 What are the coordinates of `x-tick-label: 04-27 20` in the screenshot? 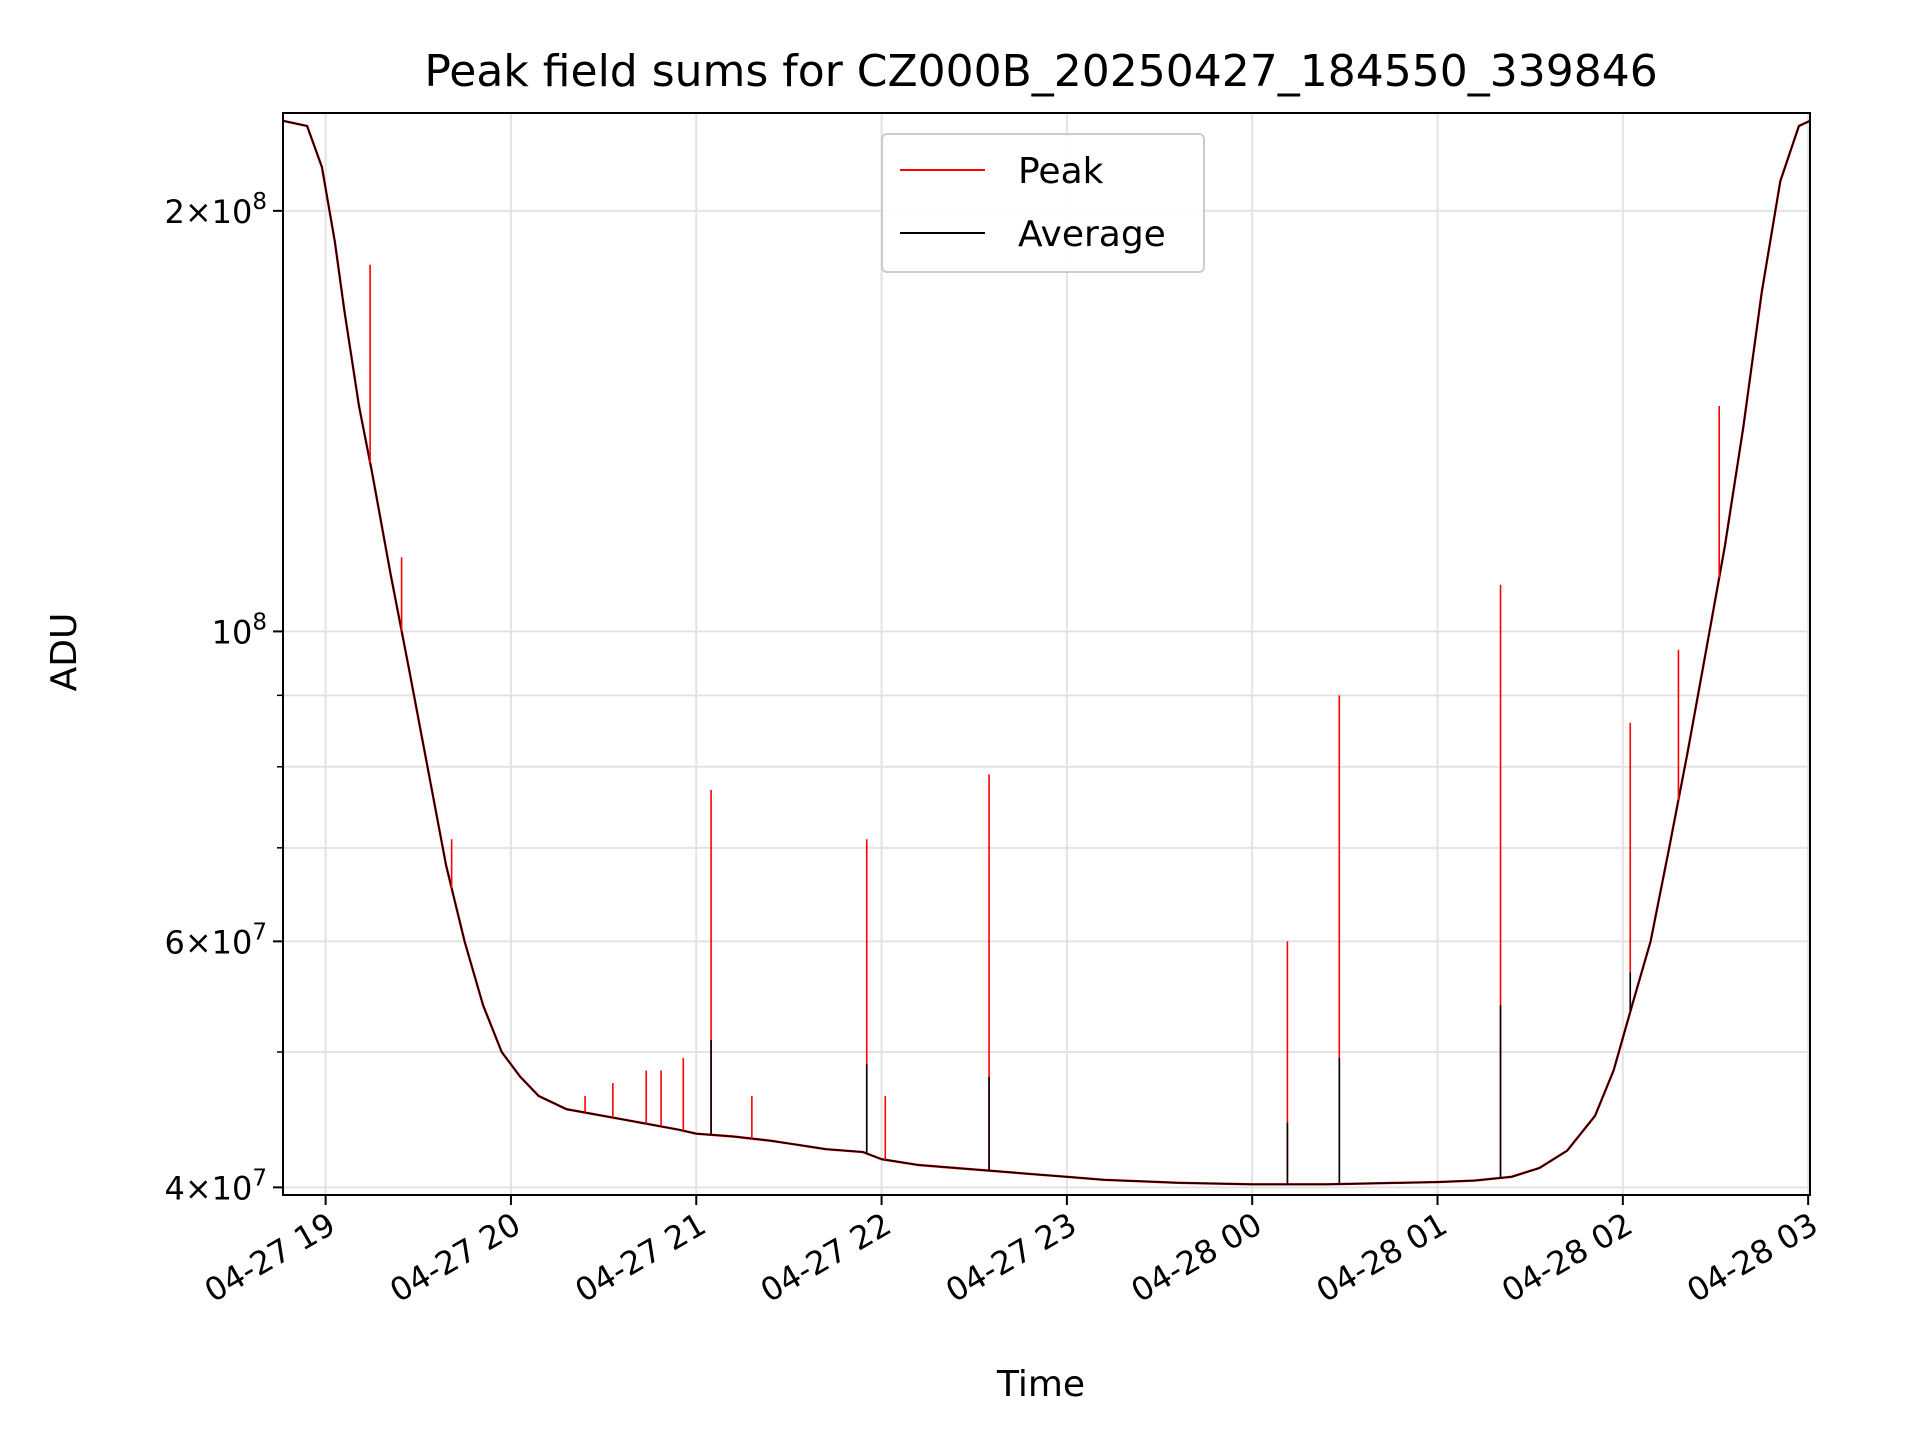 It's located at (455, 1257).